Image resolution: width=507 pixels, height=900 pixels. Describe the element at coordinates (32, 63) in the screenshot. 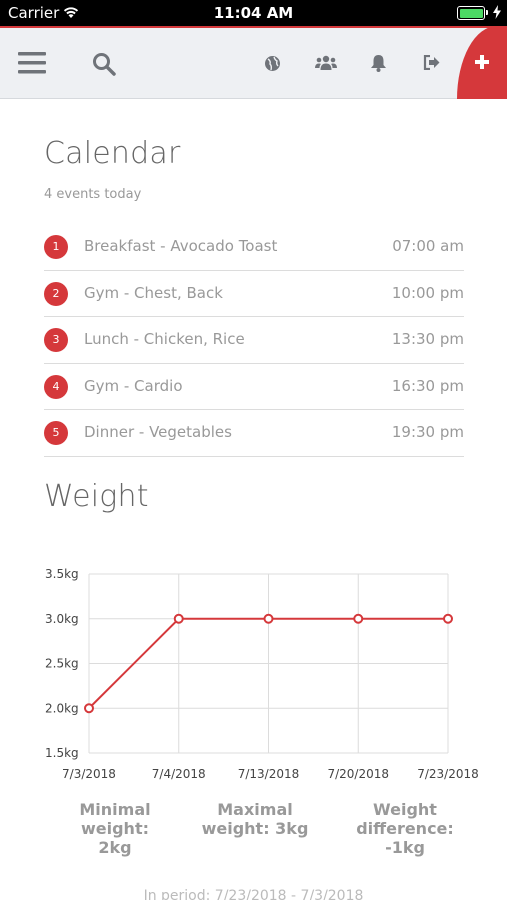

I see `menu-icon` at that location.